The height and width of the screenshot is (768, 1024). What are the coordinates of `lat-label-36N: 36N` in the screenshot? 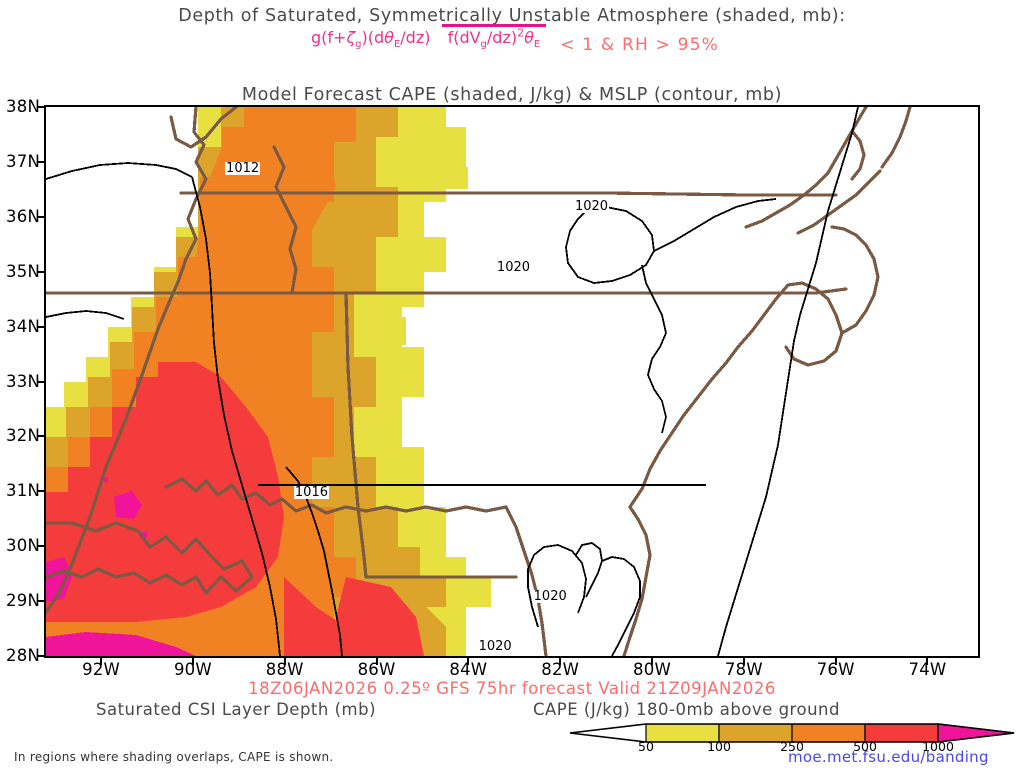 It's located at (23, 216).